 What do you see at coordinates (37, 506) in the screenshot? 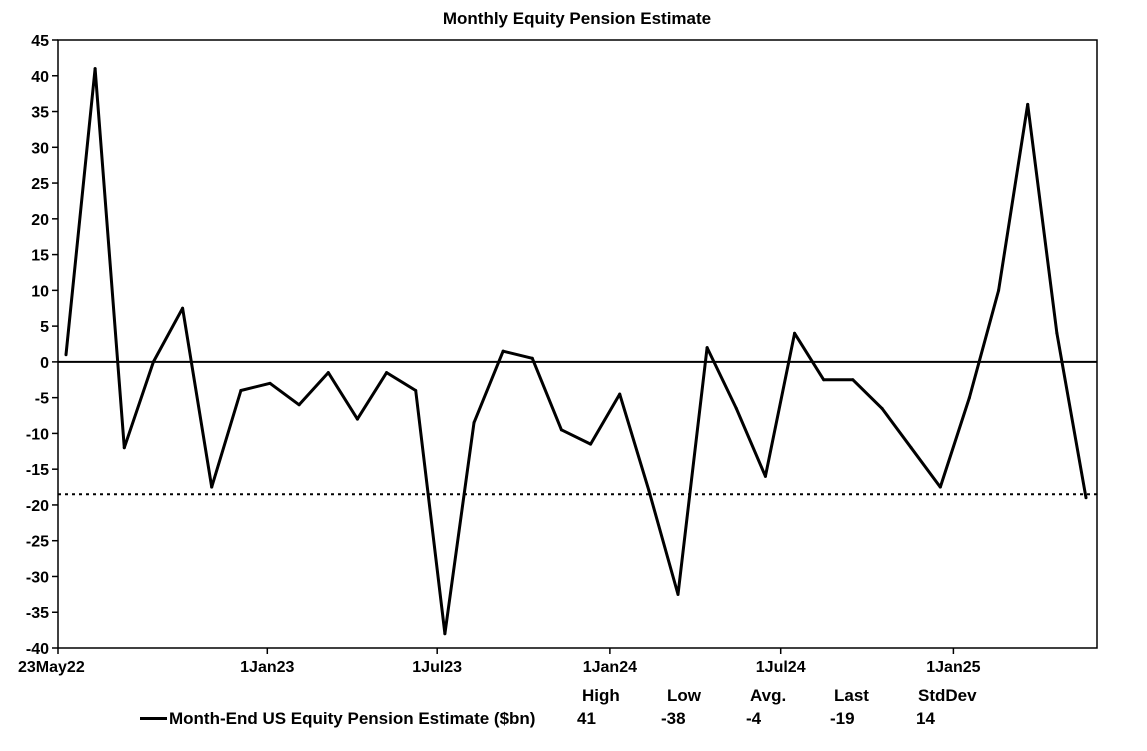
I see `y-tick-label: -20` at bounding box center [37, 506].